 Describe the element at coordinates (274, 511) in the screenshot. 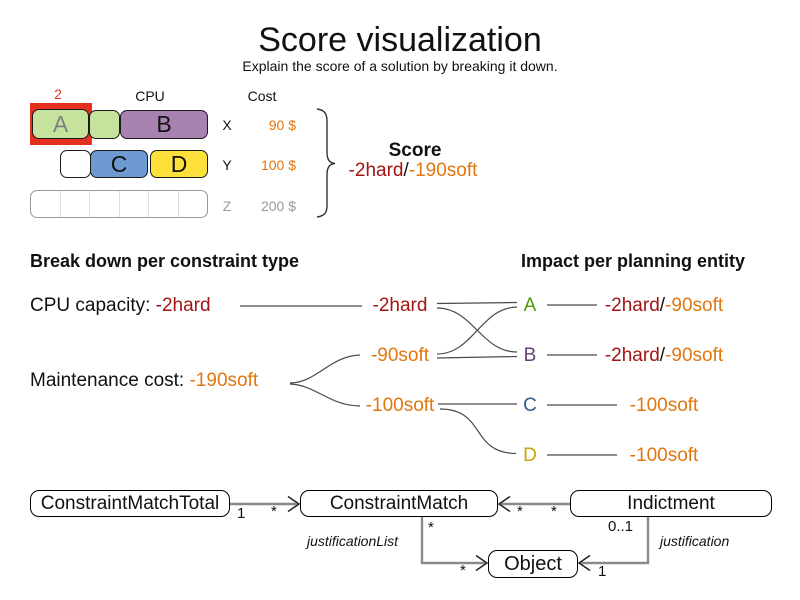

I see `mult-total-target: *` at that location.